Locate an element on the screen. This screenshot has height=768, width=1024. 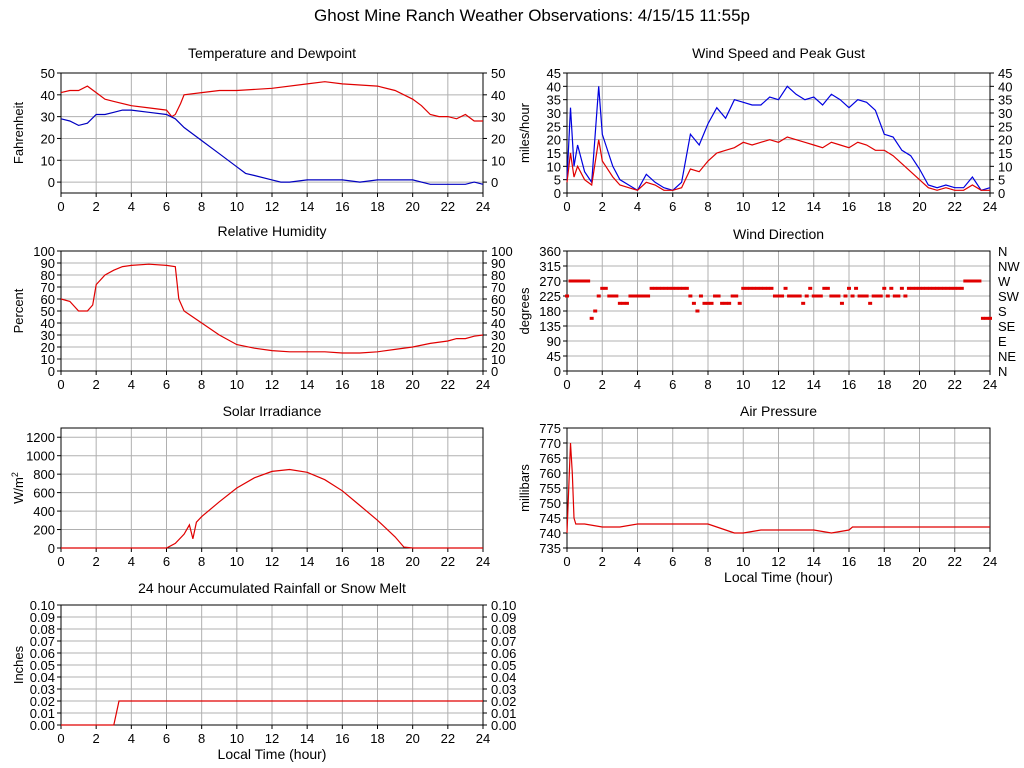
x-tick-label: 12 is located at coordinates (778, 206).